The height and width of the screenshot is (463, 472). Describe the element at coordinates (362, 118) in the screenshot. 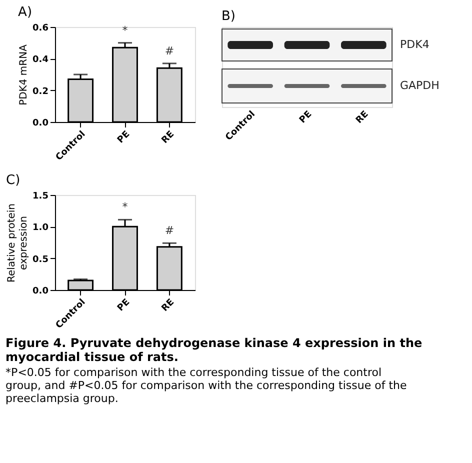

I see `category-label: RE` at that location.